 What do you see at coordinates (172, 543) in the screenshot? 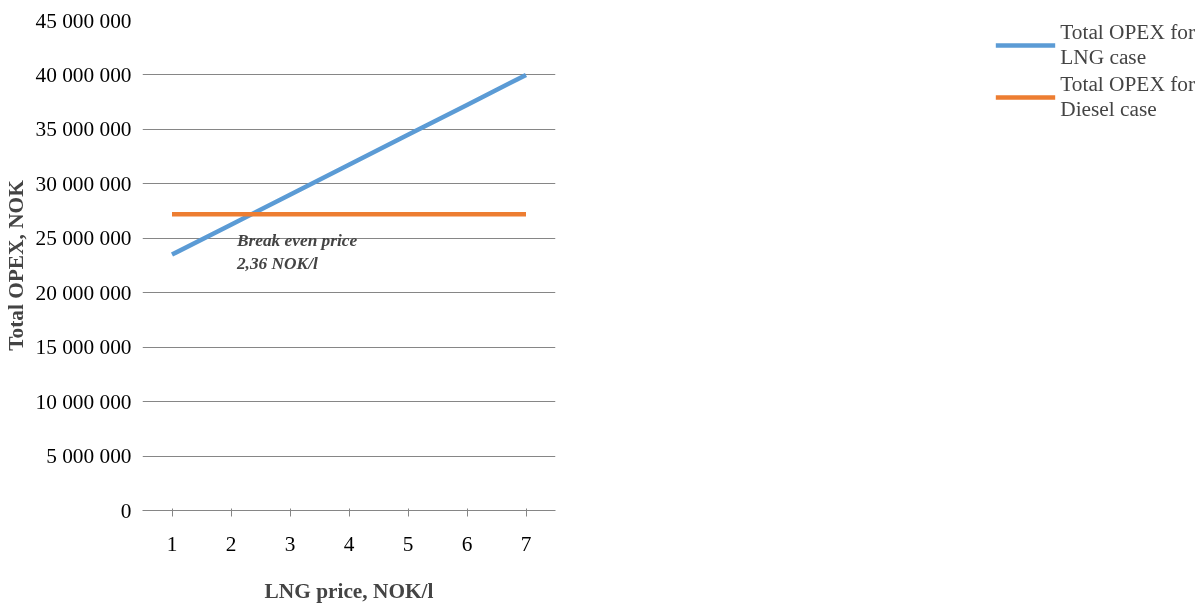
I see `x-tick-label: 1` at bounding box center [172, 543].